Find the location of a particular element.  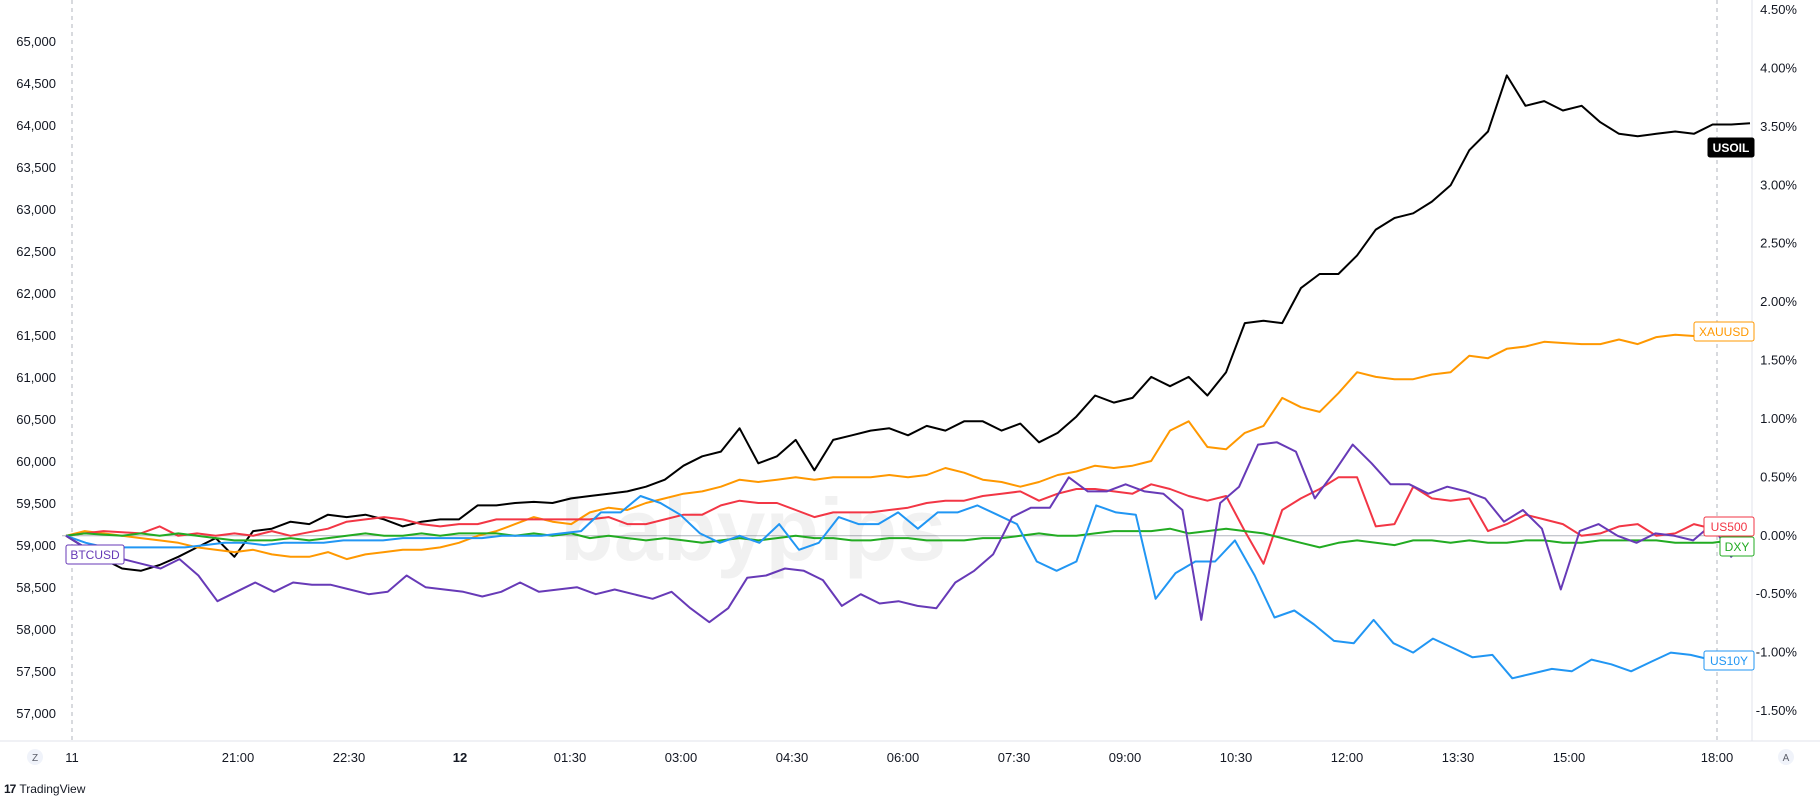

right-axis-tick: 0.00% is located at coordinates (1778, 535).